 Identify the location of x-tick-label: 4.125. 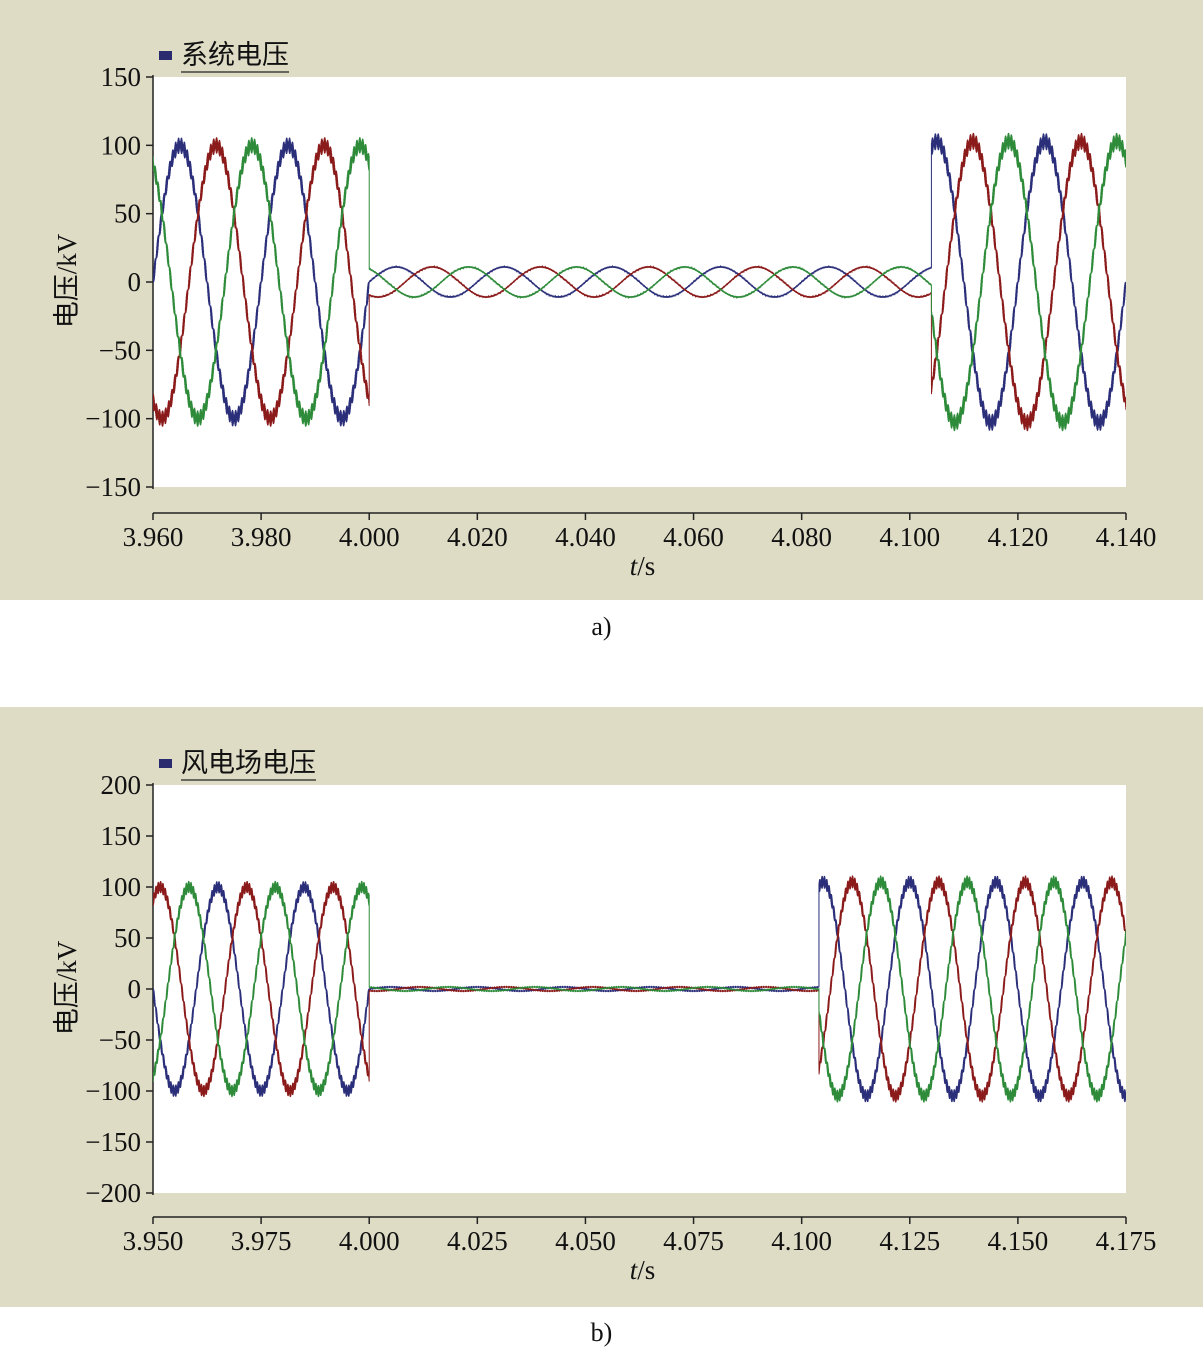
(909, 1241).